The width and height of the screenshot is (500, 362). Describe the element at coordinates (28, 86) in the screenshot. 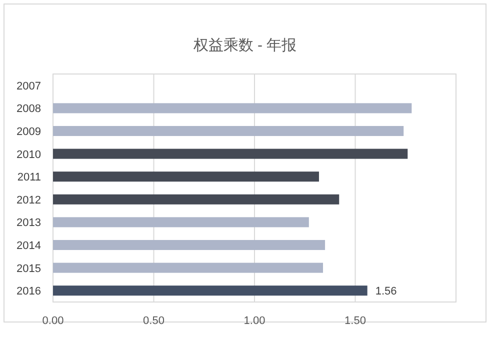

I see `y-tick-label: 2007` at that location.